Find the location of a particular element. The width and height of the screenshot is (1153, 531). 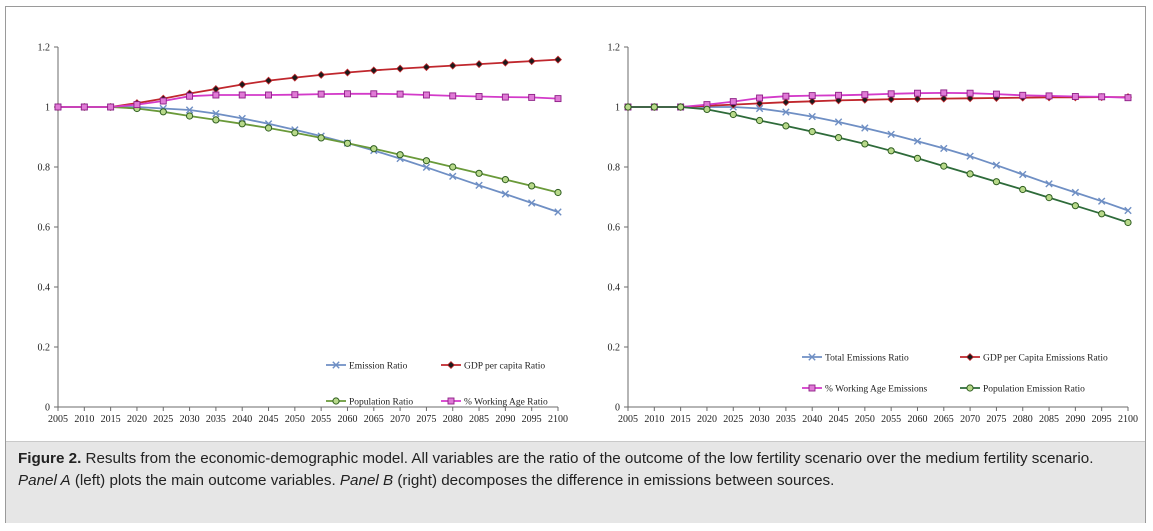

y-tick-label: 0.2 is located at coordinates (614, 348).